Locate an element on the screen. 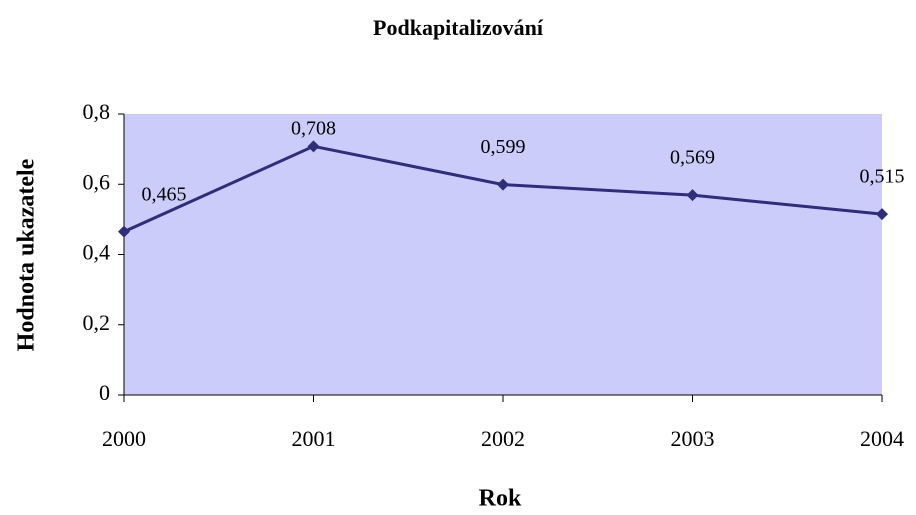 Image resolution: width=916 pixels, height=515 pixels. data-label: 0,515 is located at coordinates (882, 177).